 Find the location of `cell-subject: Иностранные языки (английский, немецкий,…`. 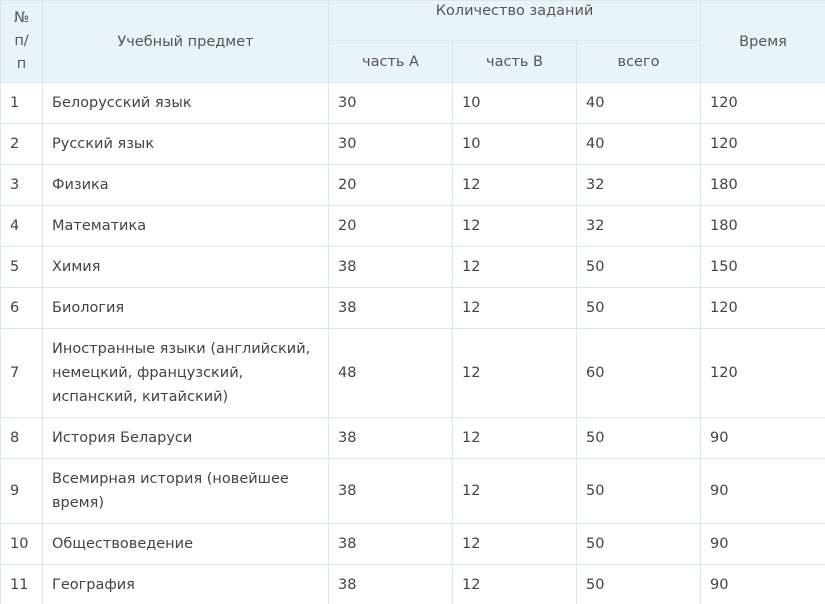

cell-subject: Иностранные языки (английский, немецкий,… is located at coordinates (185, 373).